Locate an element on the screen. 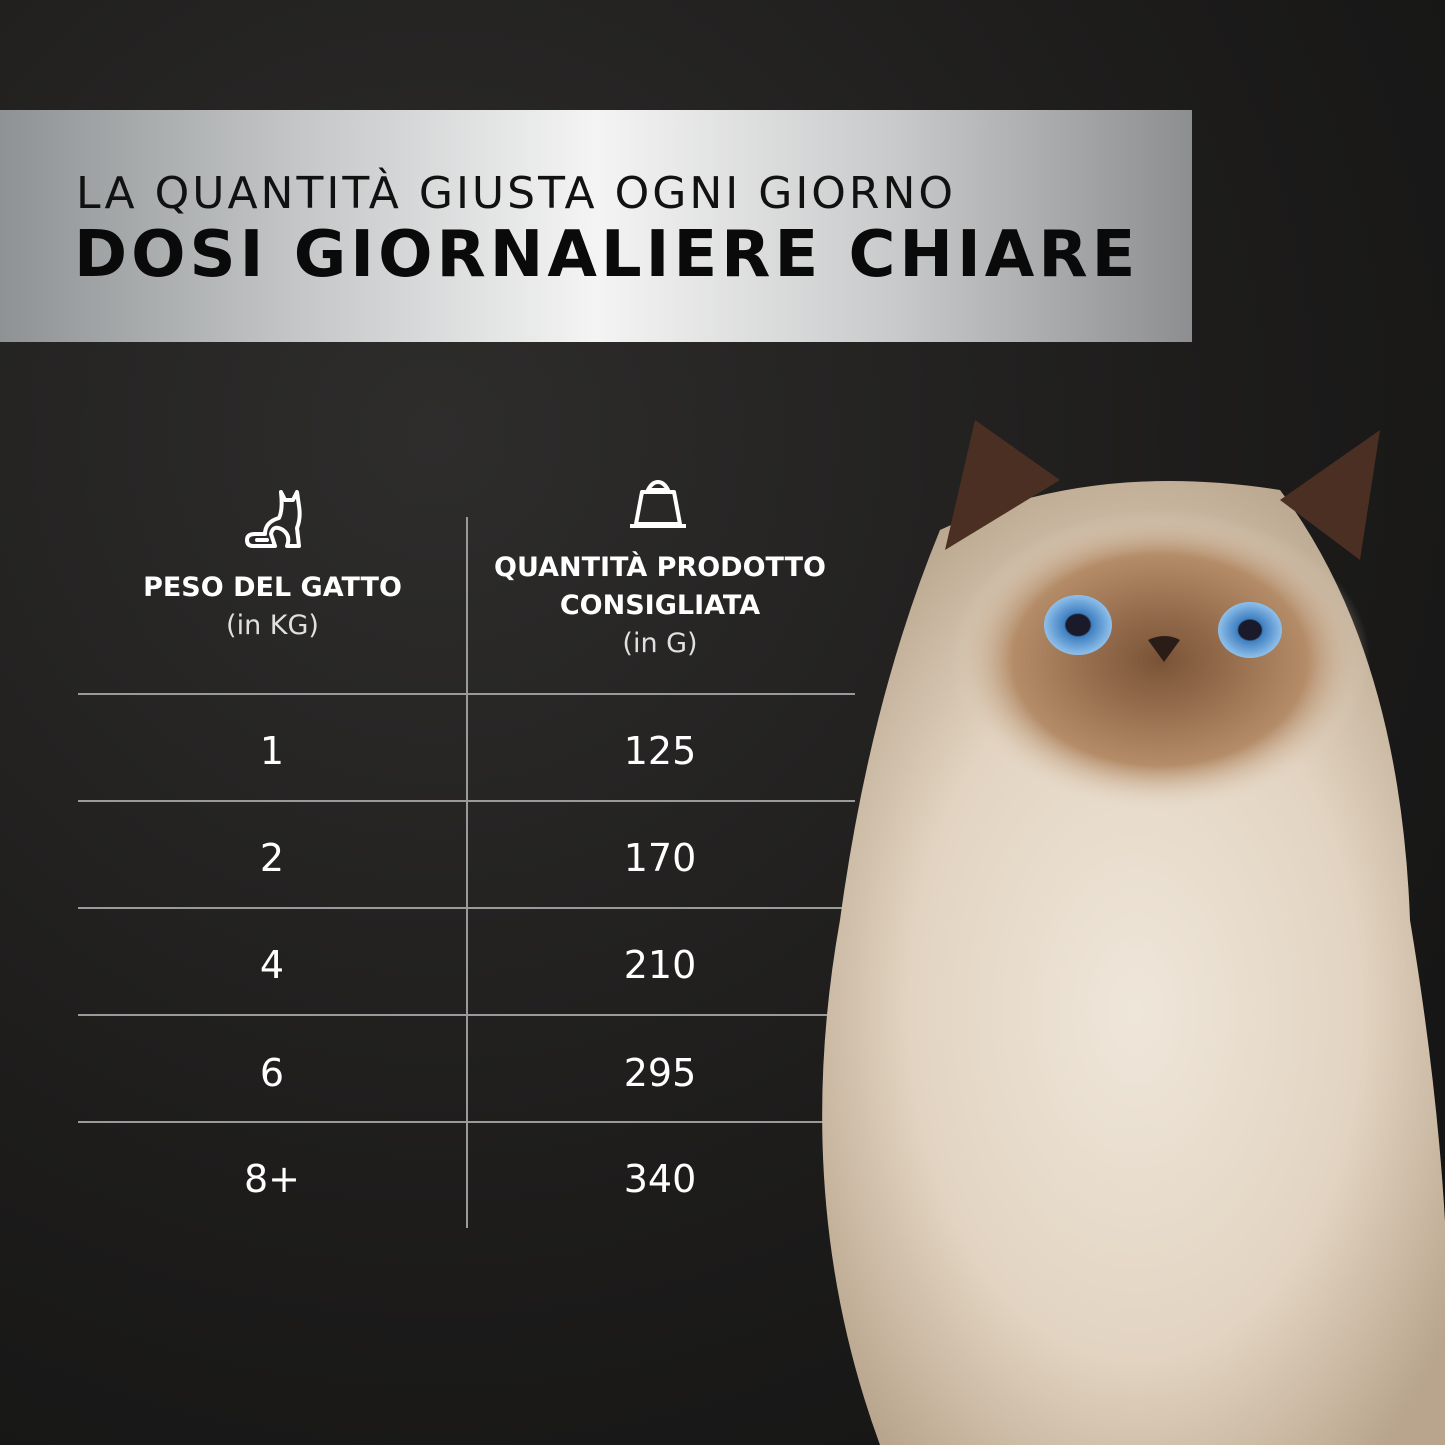 The image size is (1445, 1445). header-recommended-amount: QUANTITÀ PRODOTTO CONSIGLIATA (in G) is located at coordinates (660, 606).